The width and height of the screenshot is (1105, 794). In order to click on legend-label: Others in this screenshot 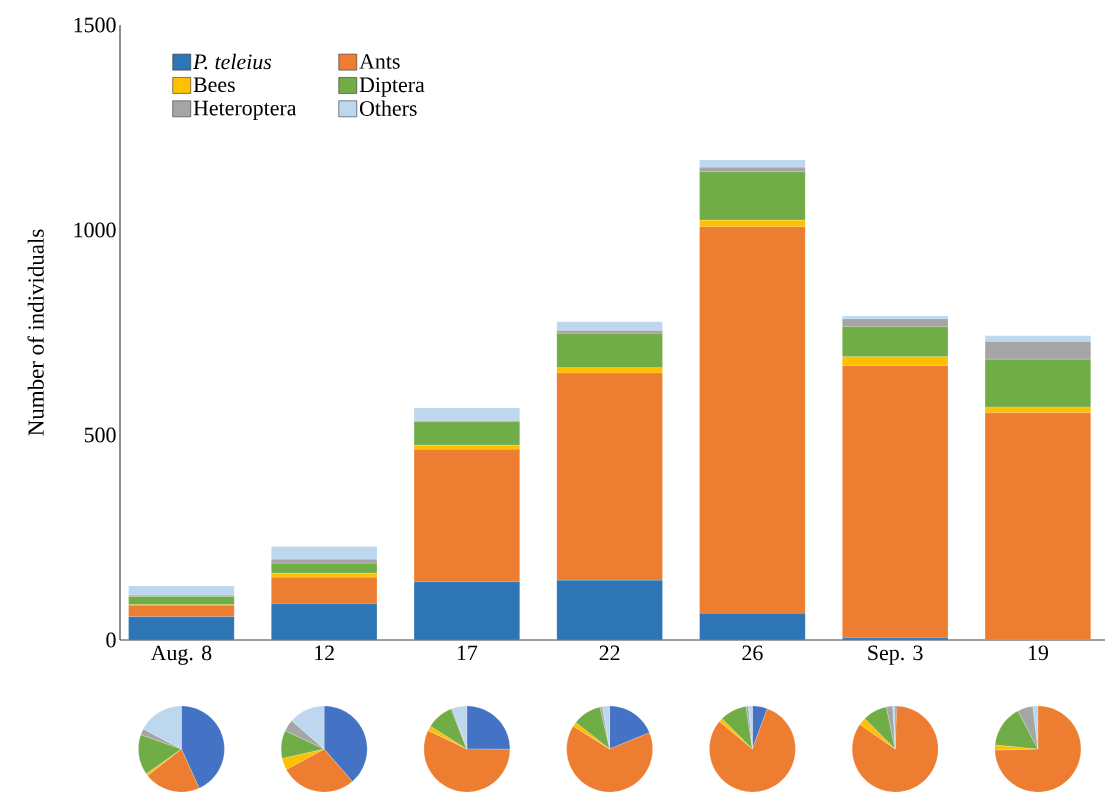, I will do `click(388, 108)`.